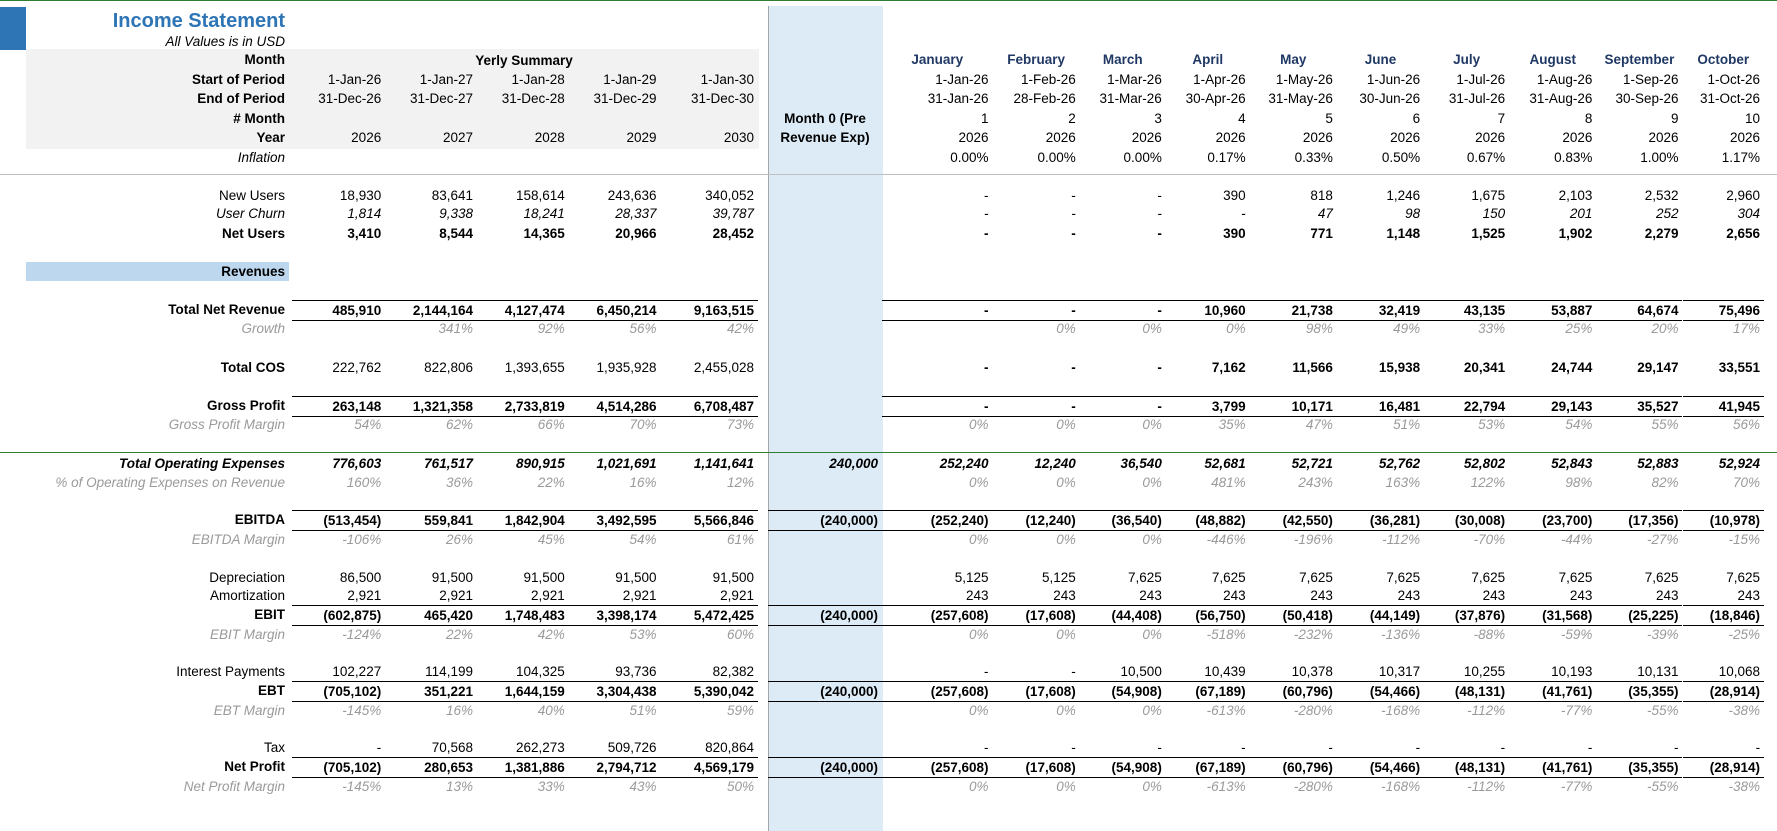 The width and height of the screenshot is (1777, 831). Describe the element at coordinates (1650, 79) in the screenshot. I see `monthly-cell: 1-Sep-26` at that location.